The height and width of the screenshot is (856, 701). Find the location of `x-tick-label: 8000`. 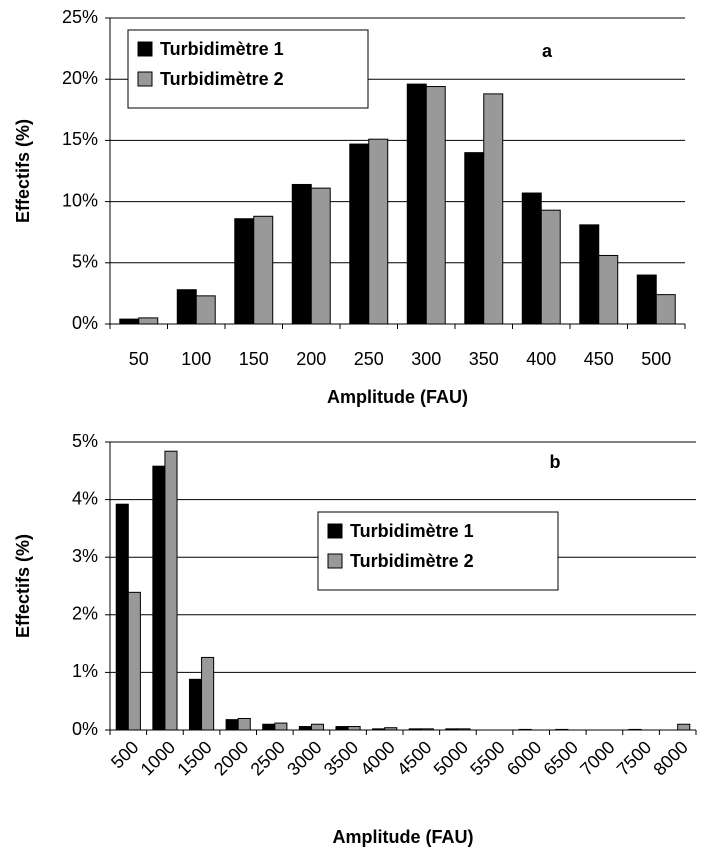

x-tick-label: 8000 is located at coordinates (670, 758).